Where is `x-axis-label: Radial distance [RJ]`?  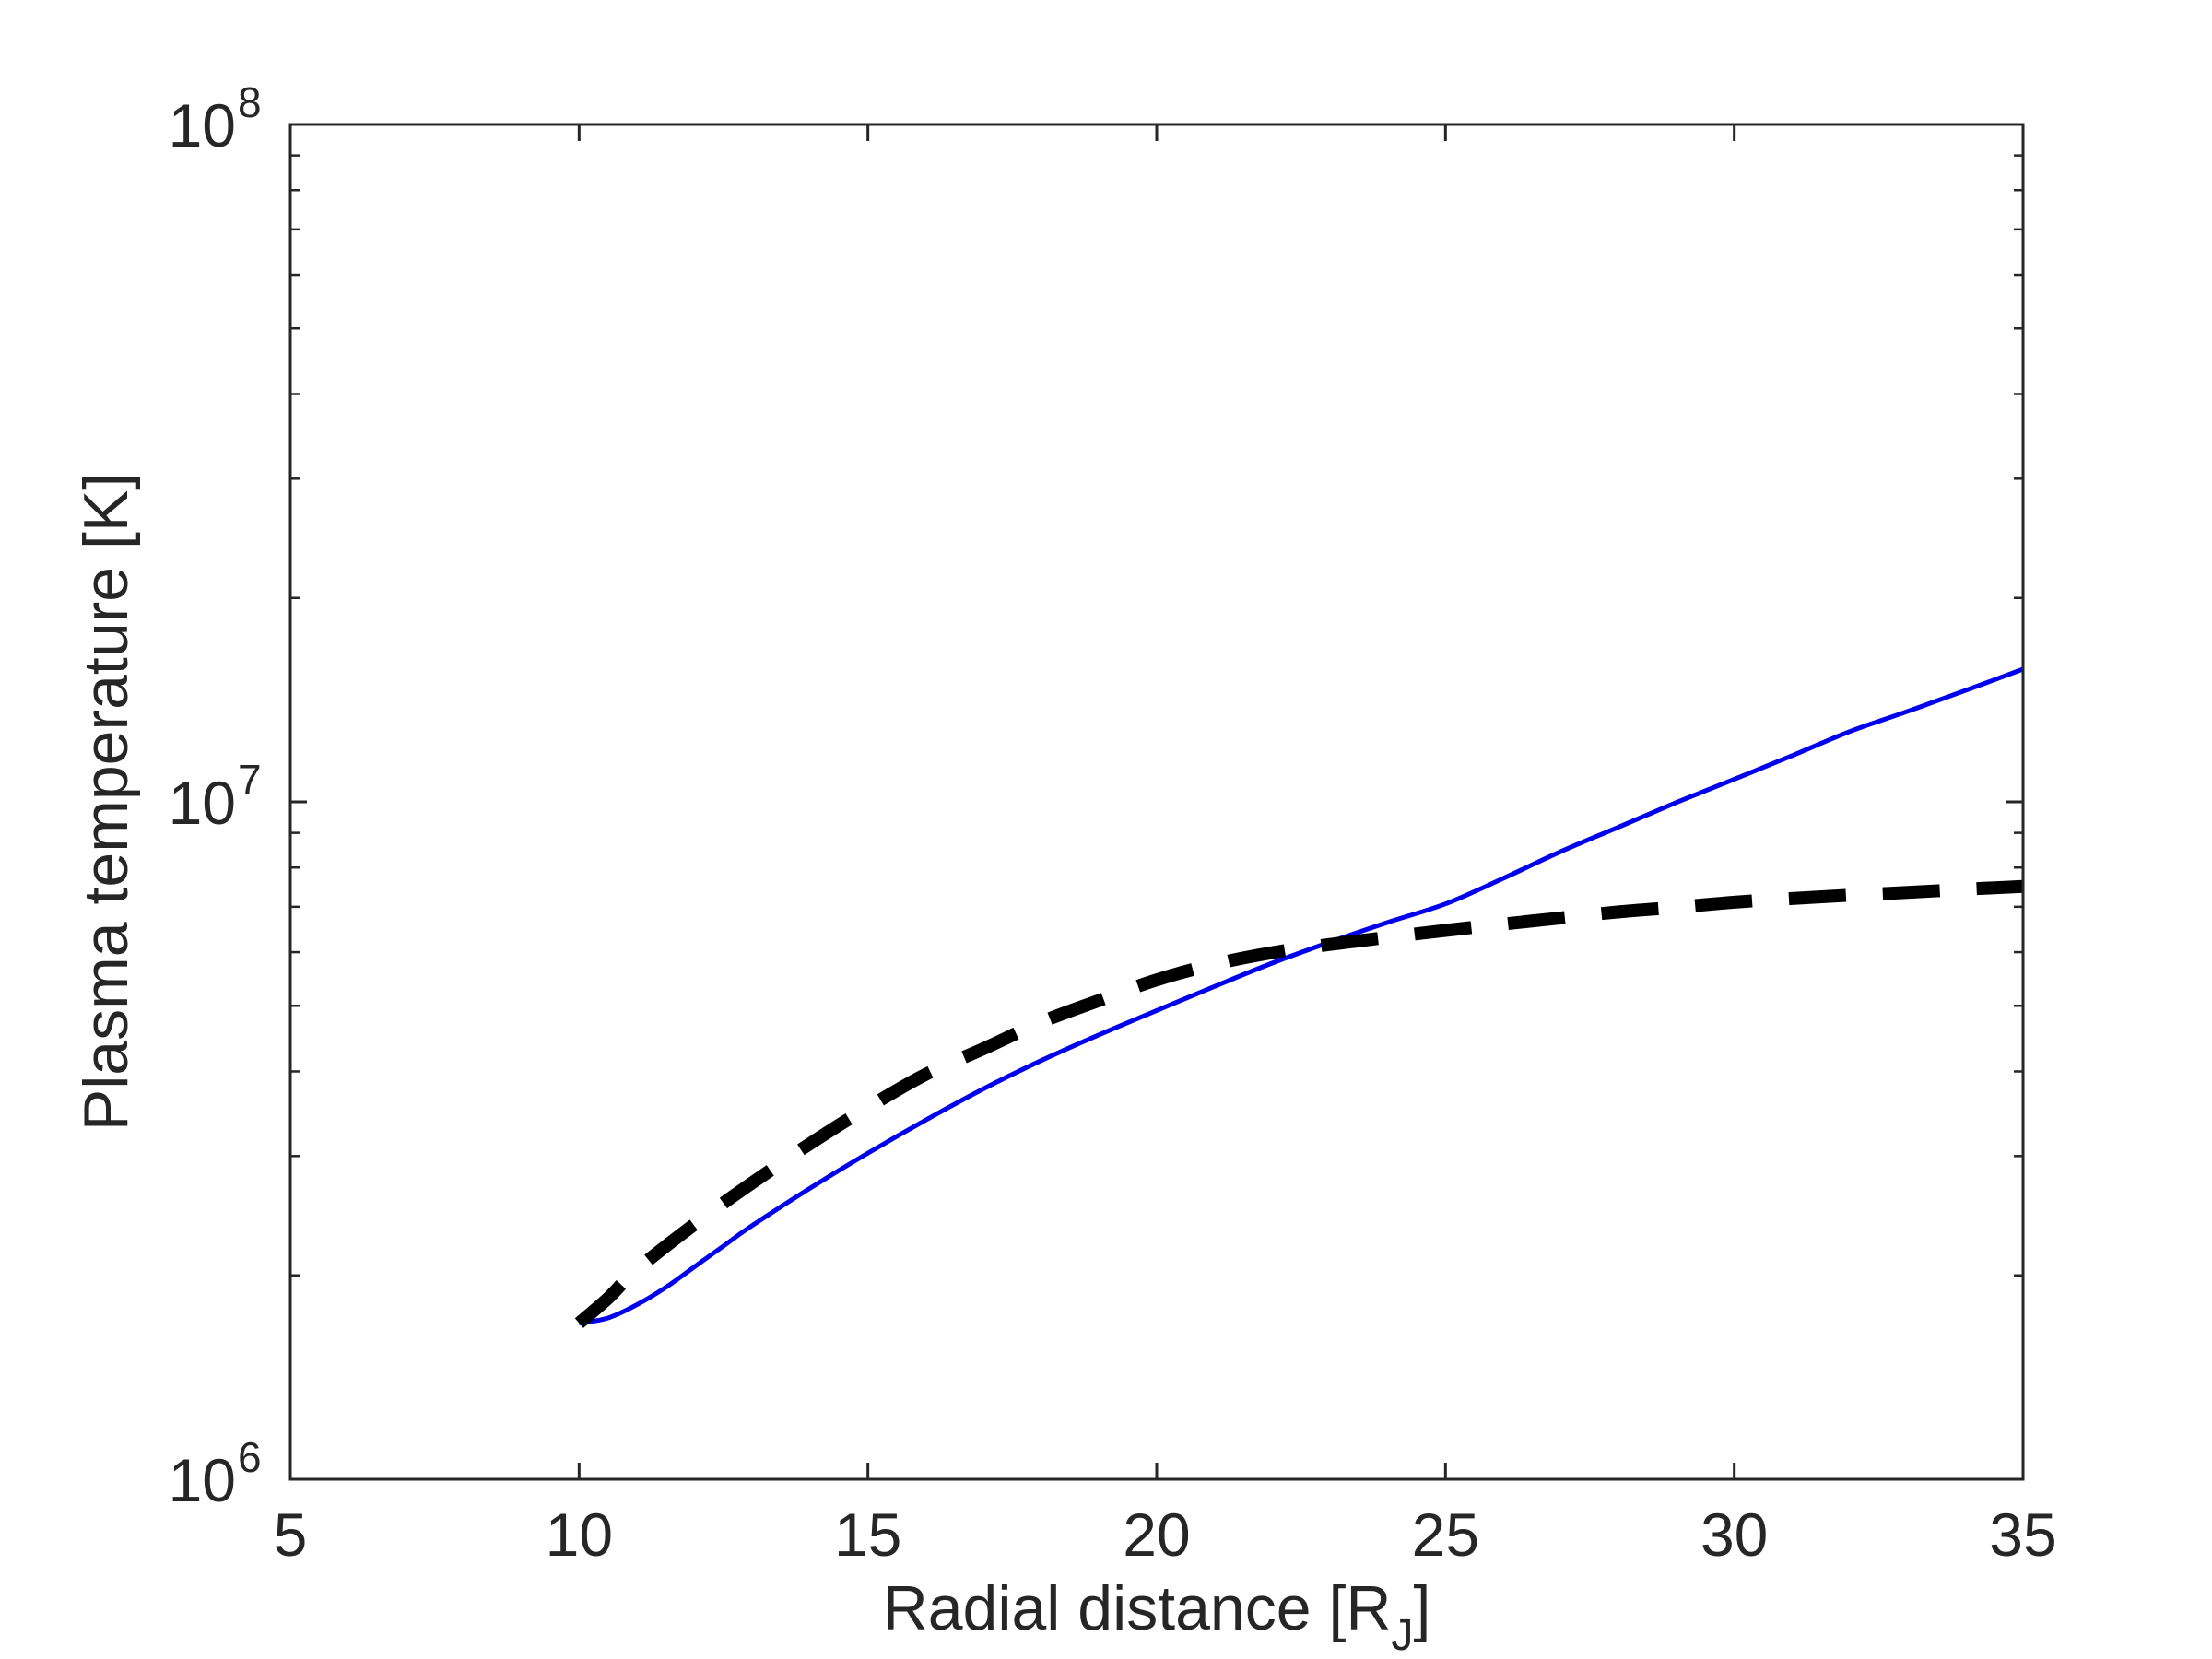 x-axis-label: Radial distance [RJ] is located at coordinates (1157, 1616).